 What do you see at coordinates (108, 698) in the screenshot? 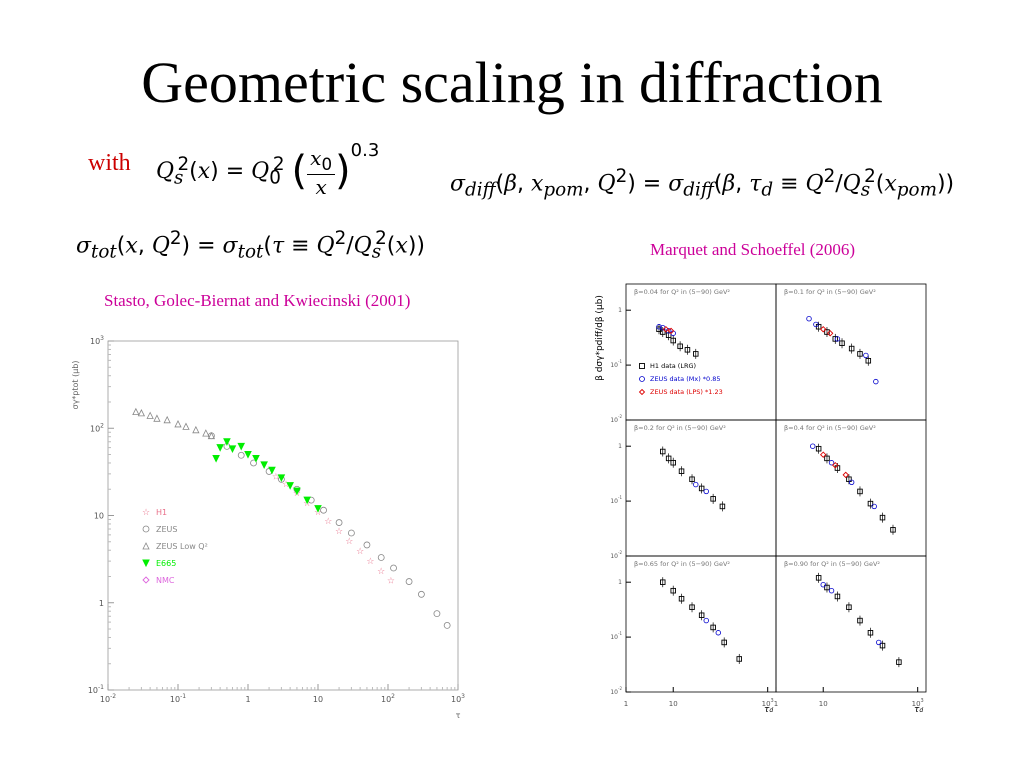
I see `x-tick-label: 10⁻²` at bounding box center [108, 698].